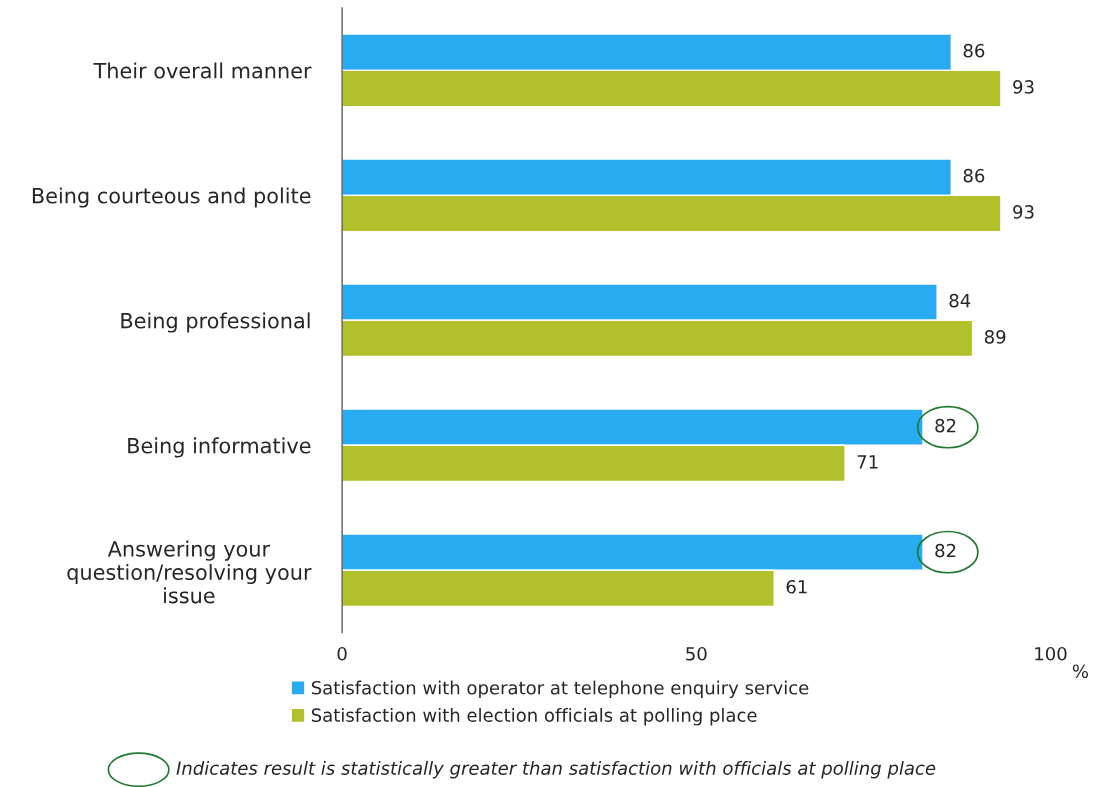 This screenshot has height=787, width=1100. I want to click on text: Indicates result is statistically greater than satisfaction with officials at polling place, so click(556, 769).